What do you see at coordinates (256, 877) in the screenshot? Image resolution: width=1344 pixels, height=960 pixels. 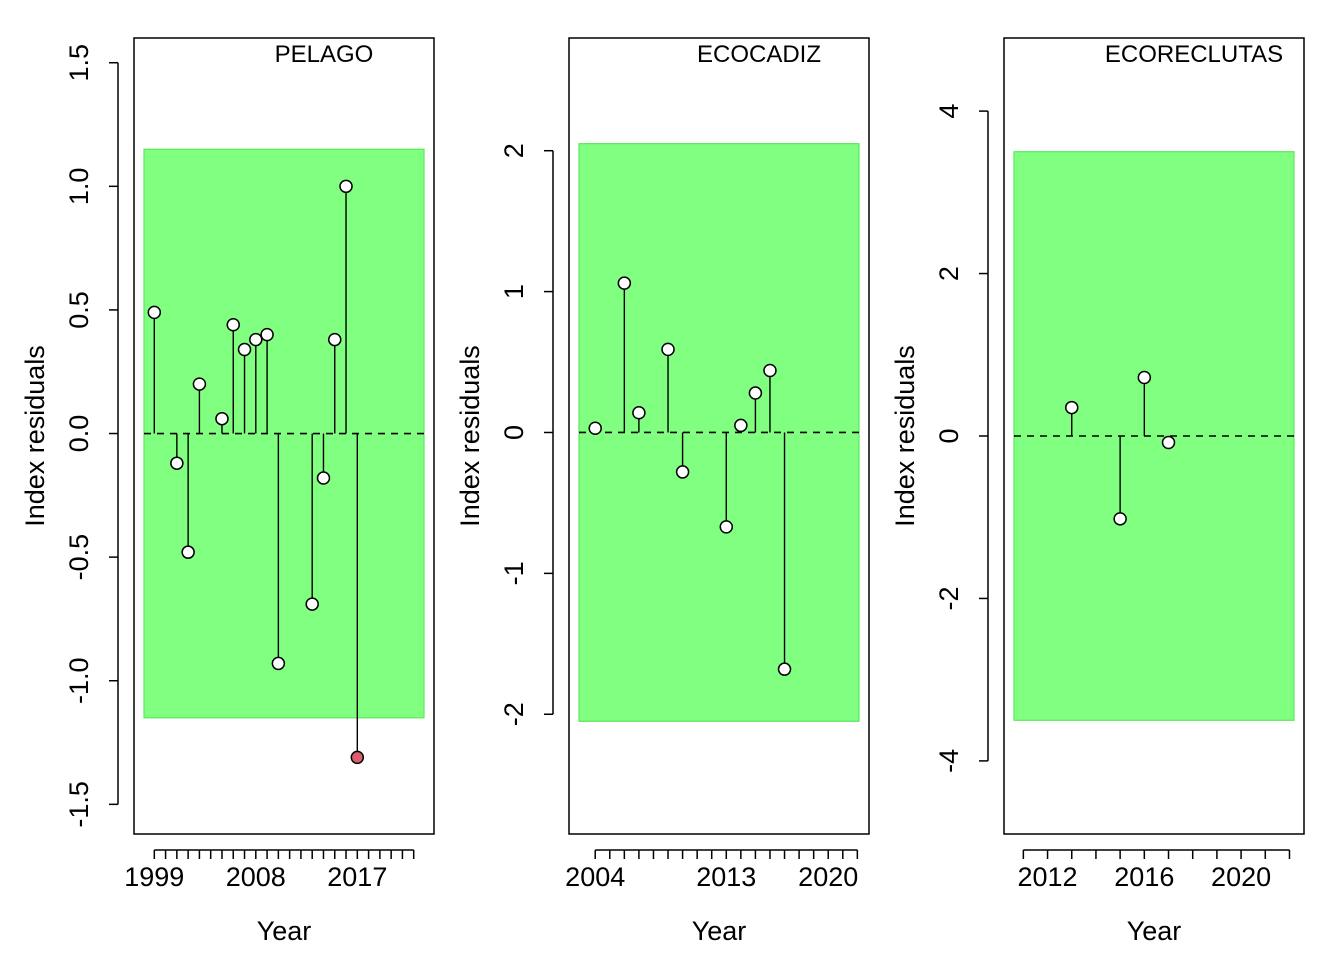 I see `x-tick-label: 2008` at bounding box center [256, 877].